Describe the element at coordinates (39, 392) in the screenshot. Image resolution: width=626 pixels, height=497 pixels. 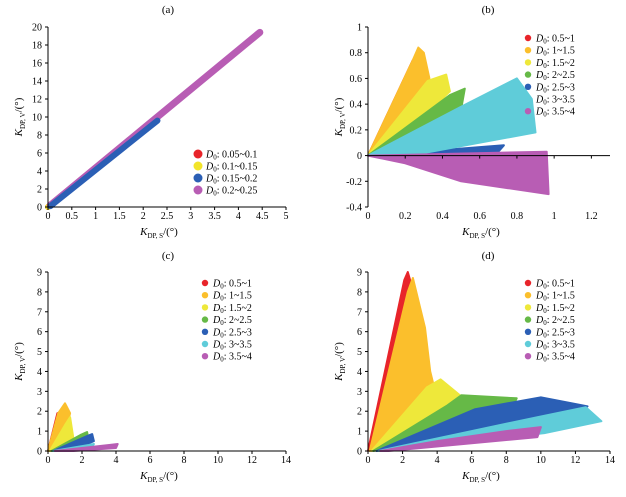
I see `y-tick-label: 3` at that location.